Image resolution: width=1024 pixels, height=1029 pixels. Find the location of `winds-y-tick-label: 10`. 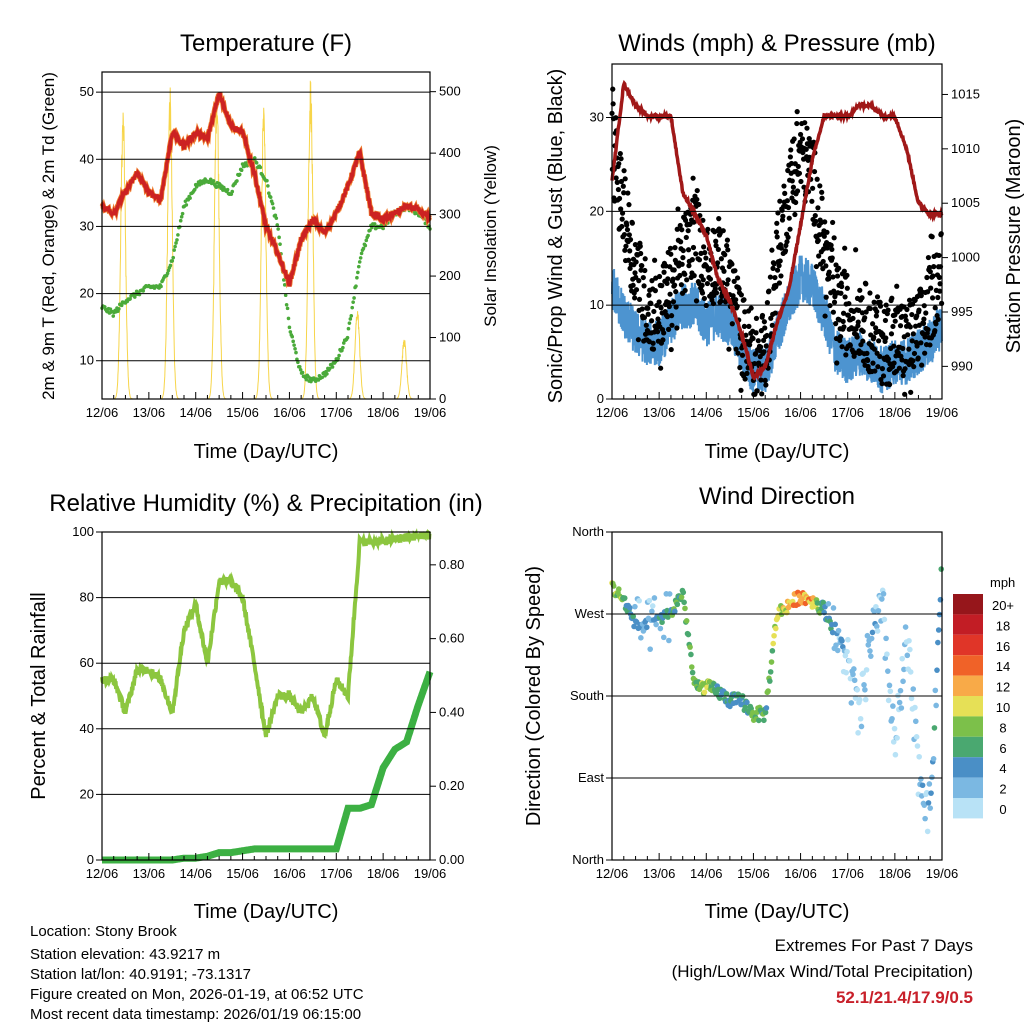

winds-y-tick-label: 10 is located at coordinates (597, 304).